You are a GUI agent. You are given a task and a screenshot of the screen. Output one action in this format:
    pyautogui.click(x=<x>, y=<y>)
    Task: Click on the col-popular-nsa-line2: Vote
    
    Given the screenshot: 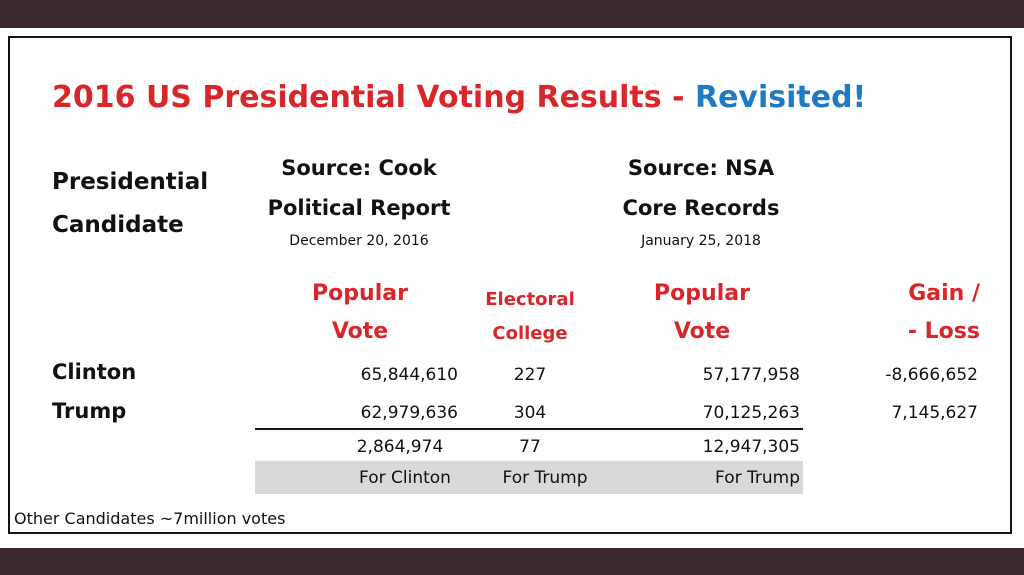 What is the action you would take?
    pyautogui.click(x=702, y=331)
    